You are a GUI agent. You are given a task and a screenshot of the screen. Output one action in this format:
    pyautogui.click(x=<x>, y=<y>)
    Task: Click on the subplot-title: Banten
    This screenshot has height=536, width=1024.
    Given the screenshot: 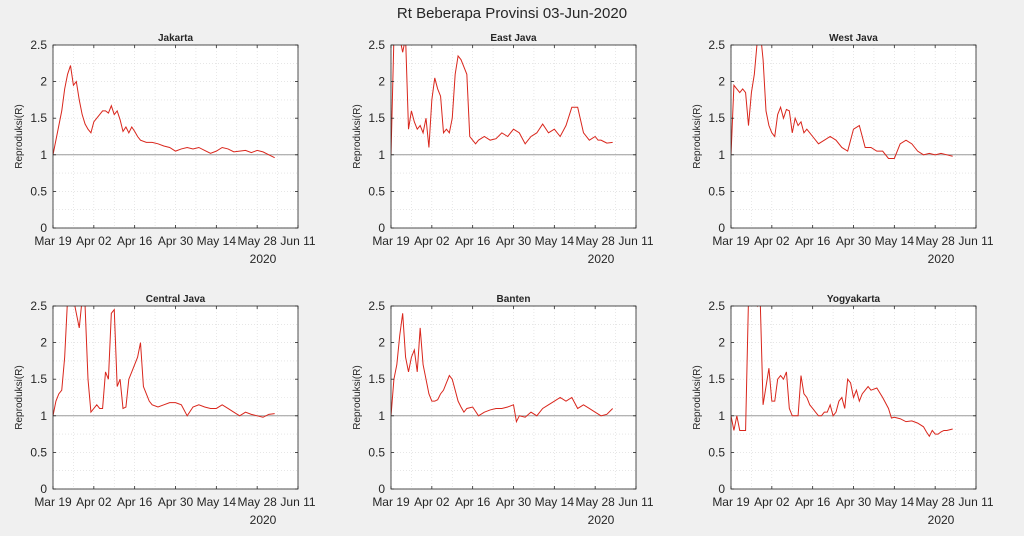 What is the action you would take?
    pyautogui.click(x=514, y=299)
    